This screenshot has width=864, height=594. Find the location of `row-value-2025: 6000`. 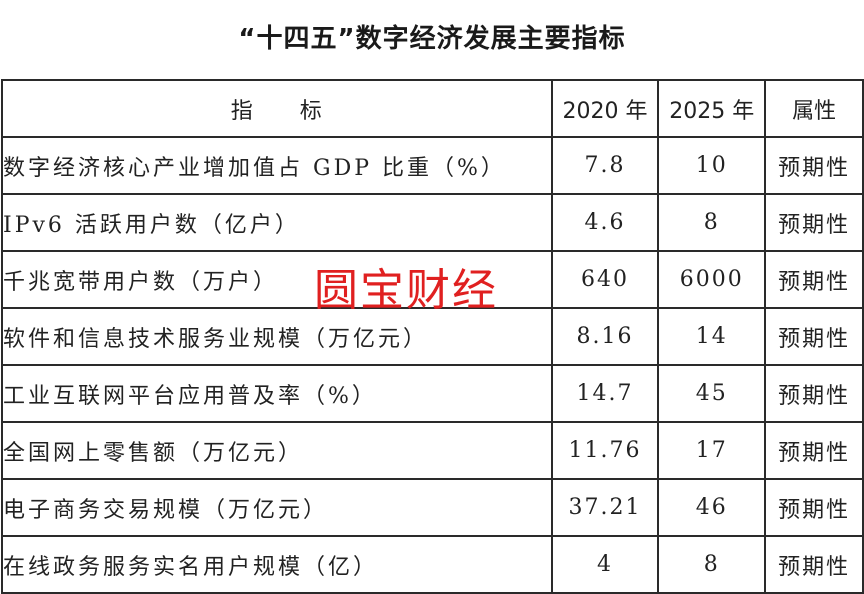

row-value-2025: 6000 is located at coordinates (712, 279).